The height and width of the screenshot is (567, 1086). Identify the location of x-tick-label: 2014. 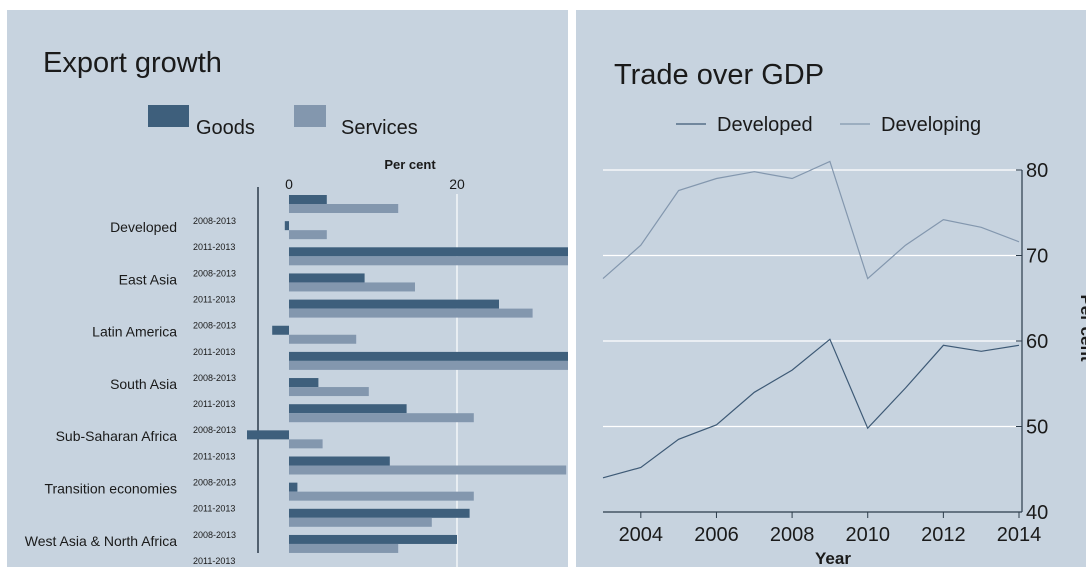
(1019, 535).